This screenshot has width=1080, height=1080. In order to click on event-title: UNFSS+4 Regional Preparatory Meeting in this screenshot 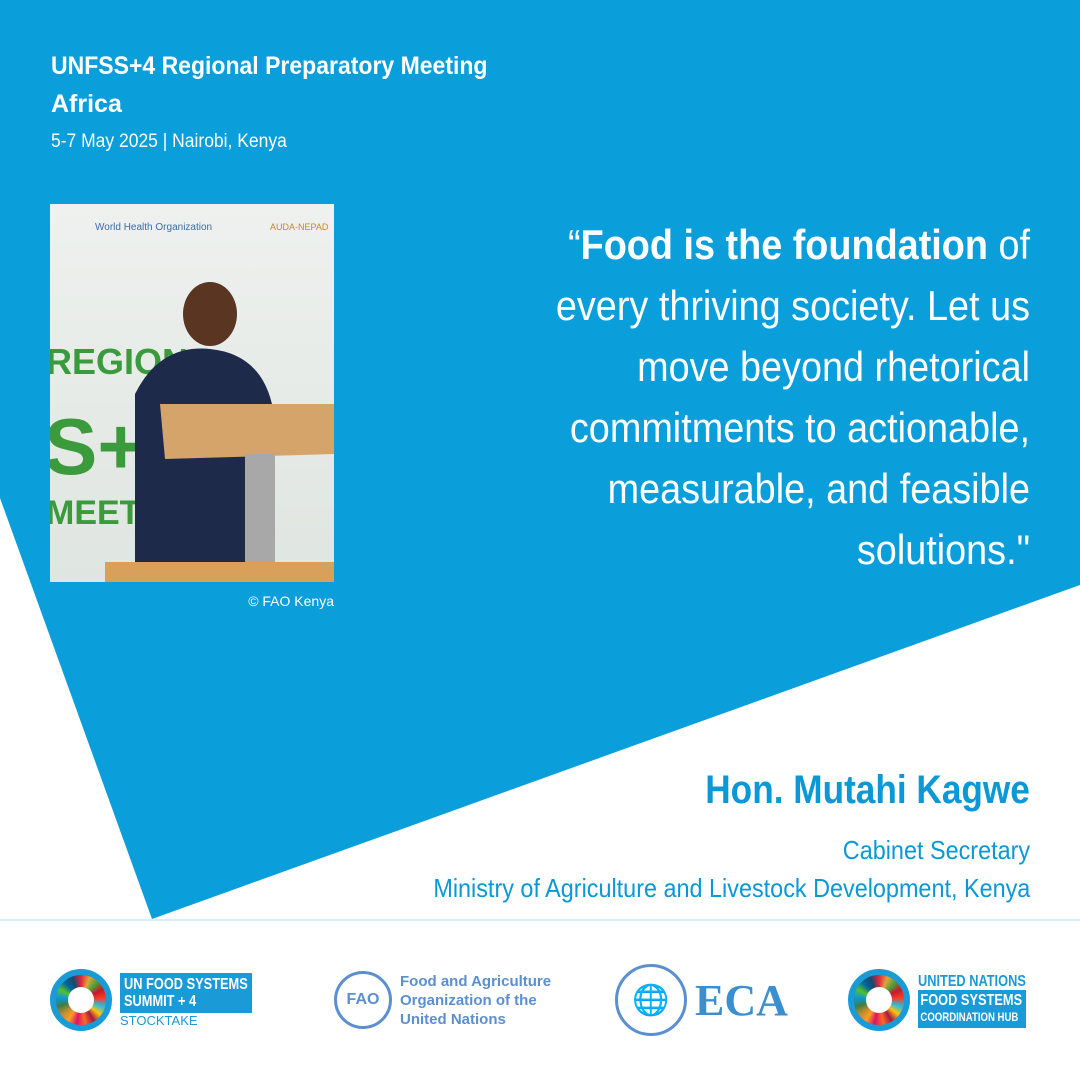, I will do `click(269, 66)`.